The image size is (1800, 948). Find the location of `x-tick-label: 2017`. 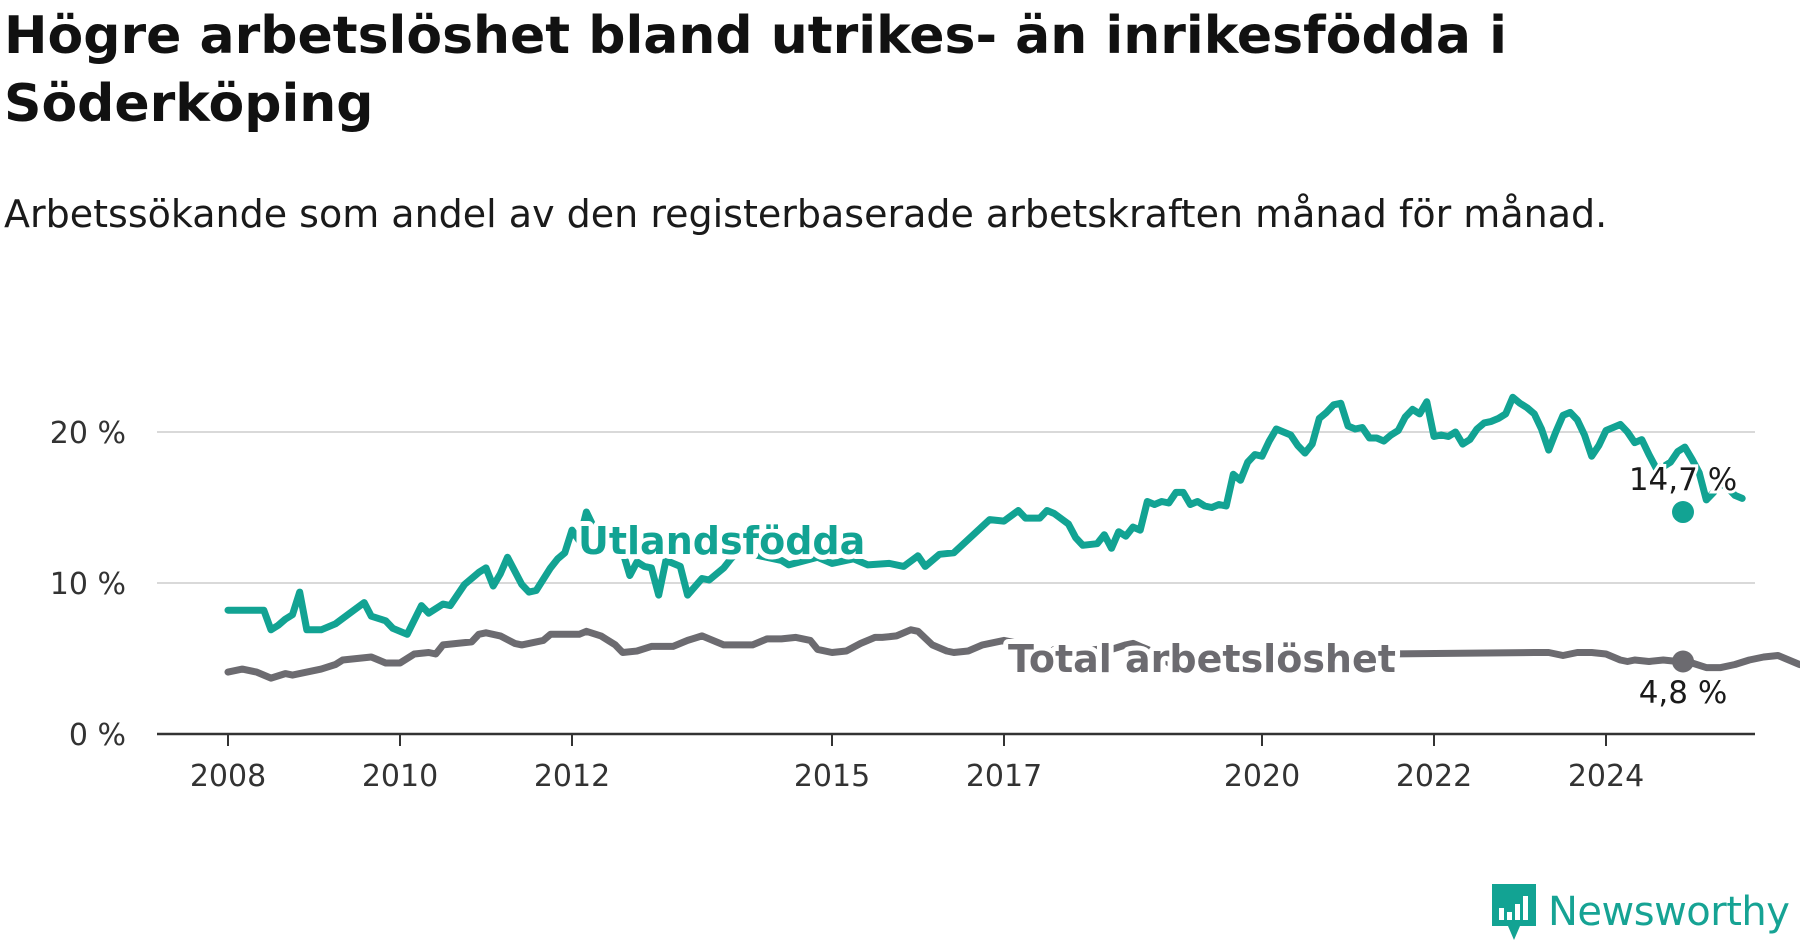

x-tick-label: 2017 is located at coordinates (1004, 776).